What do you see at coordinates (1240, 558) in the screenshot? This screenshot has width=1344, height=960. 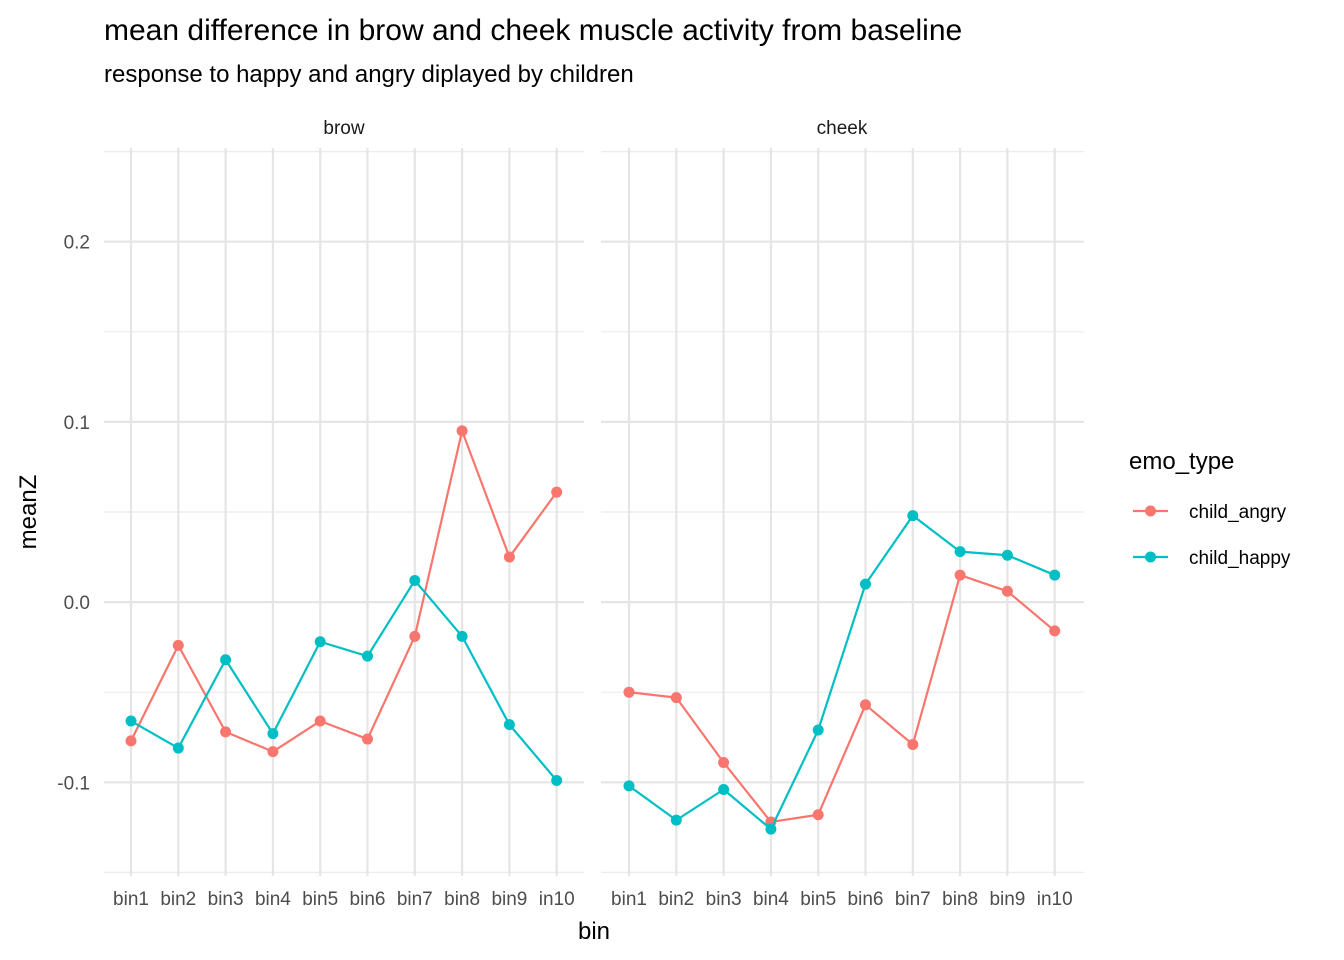 I see `legend-label: child_happy` at bounding box center [1240, 558].